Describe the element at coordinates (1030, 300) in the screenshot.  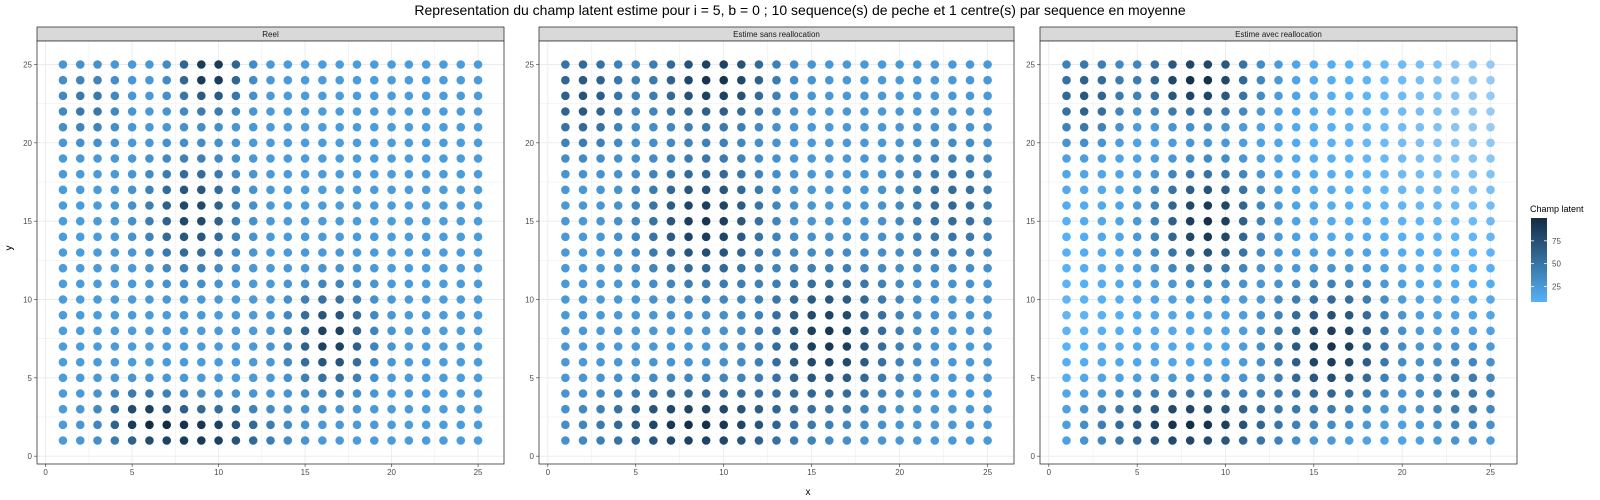
I see `y-tick-label: 10` at that location.